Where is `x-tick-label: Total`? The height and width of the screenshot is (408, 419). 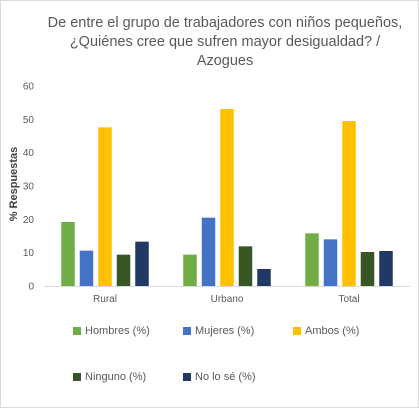
x-tick-label: Total is located at coordinates (348, 299).